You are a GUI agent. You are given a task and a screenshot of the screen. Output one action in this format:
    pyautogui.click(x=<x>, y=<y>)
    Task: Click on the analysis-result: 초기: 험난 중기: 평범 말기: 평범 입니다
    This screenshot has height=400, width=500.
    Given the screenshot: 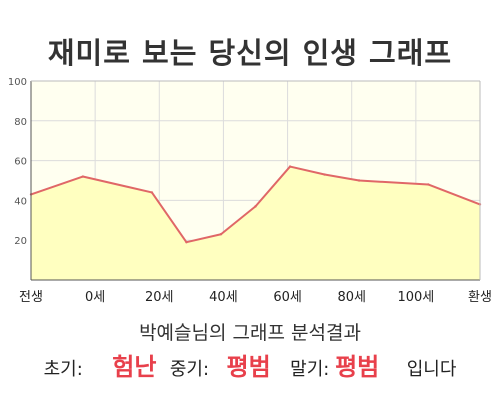 What is the action you would take?
    pyautogui.click(x=250, y=364)
    